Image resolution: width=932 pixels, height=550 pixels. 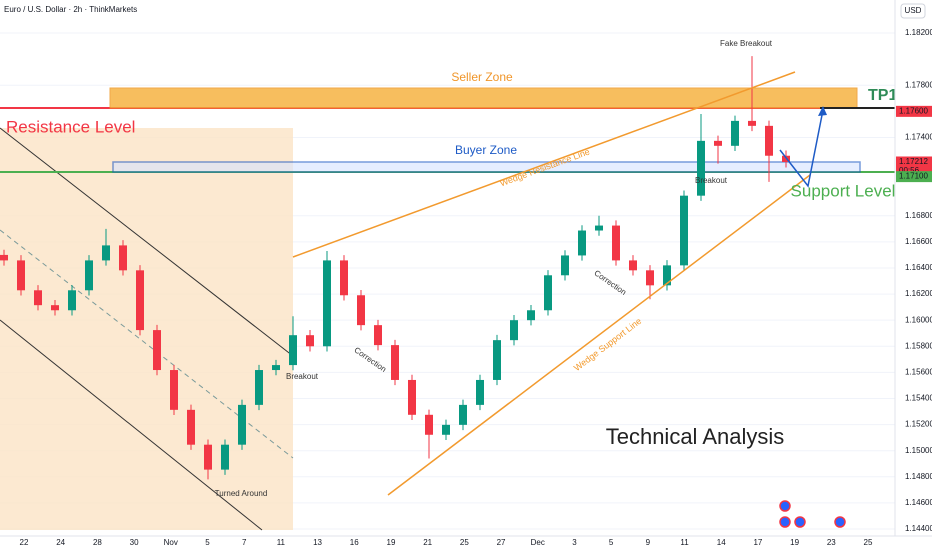 I want to click on x-tick-label: 17, so click(x=757, y=542).